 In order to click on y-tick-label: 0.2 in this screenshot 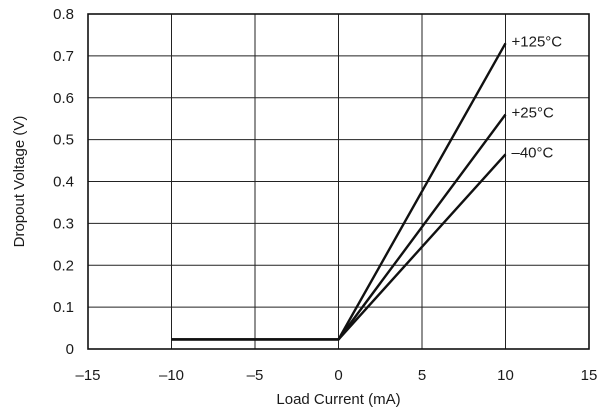, I will do `click(63, 265)`.